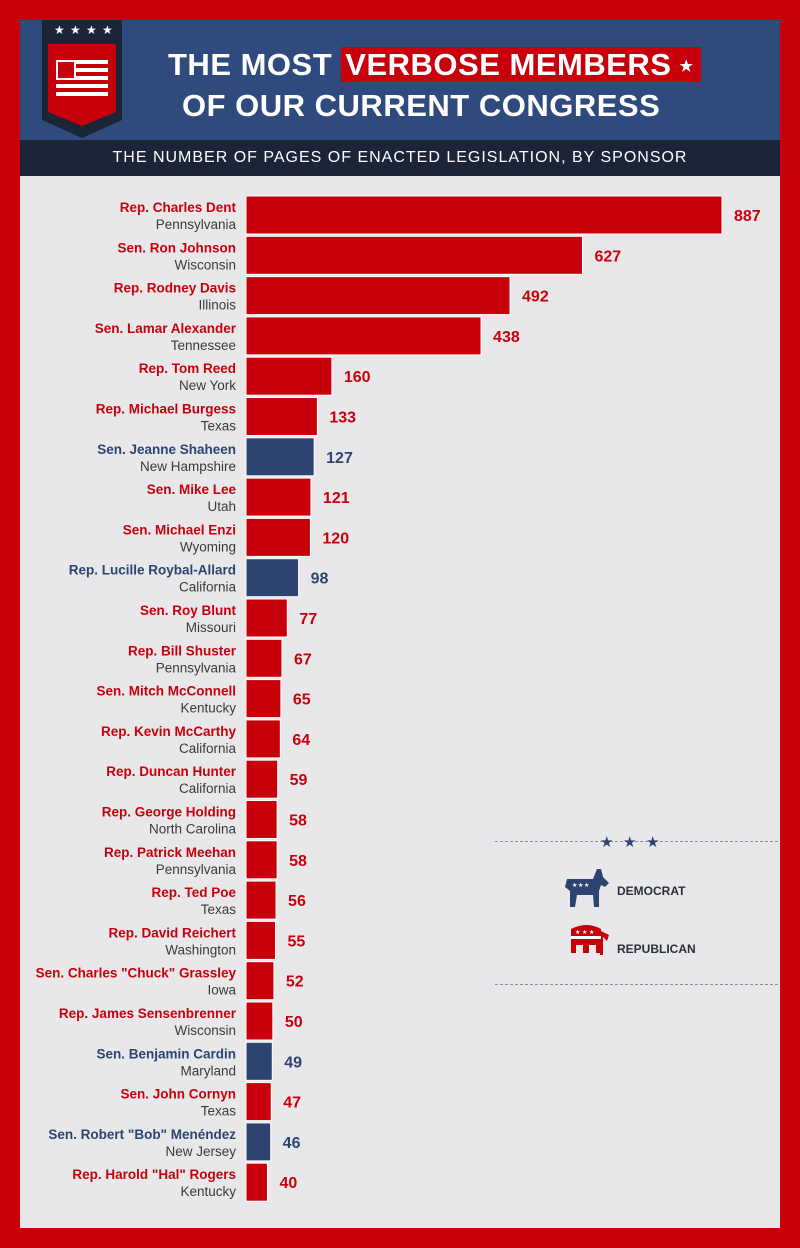 This screenshot has height=1248, width=800. I want to click on bar-label-state-11: Pennsylvania, so click(196, 667).